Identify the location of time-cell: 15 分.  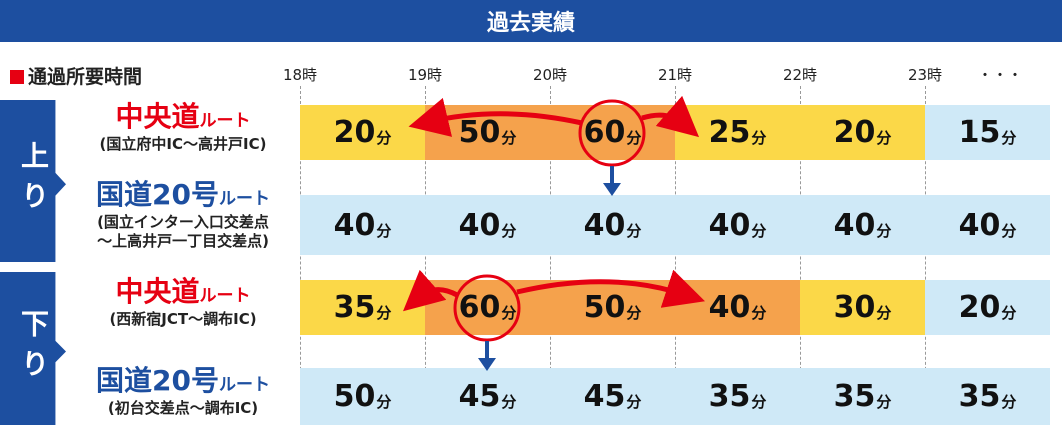
(987, 132).